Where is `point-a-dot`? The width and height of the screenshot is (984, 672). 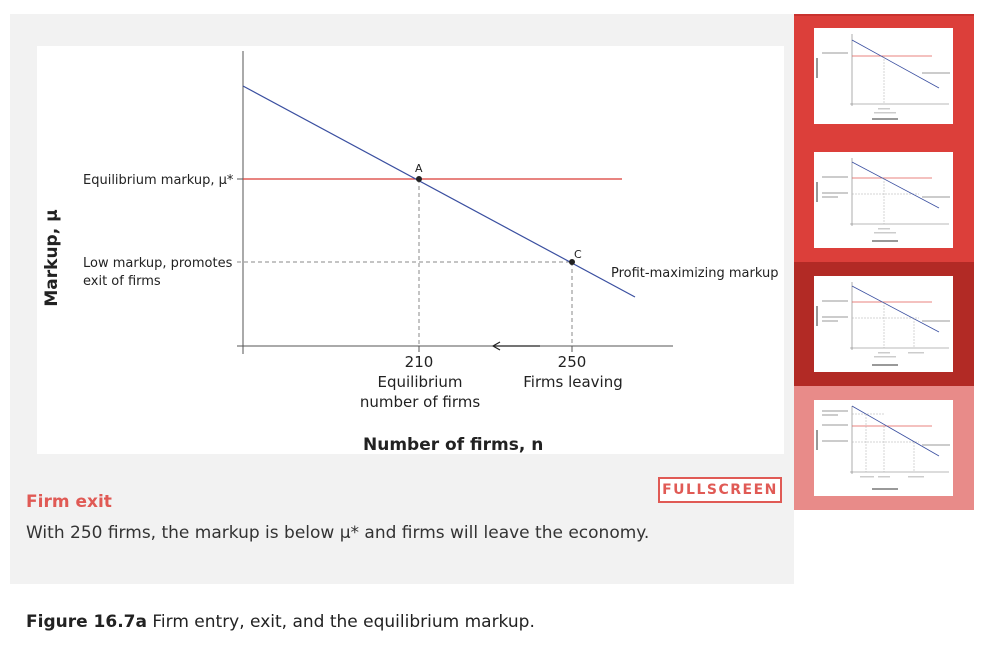 point-a-dot is located at coordinates (419, 179).